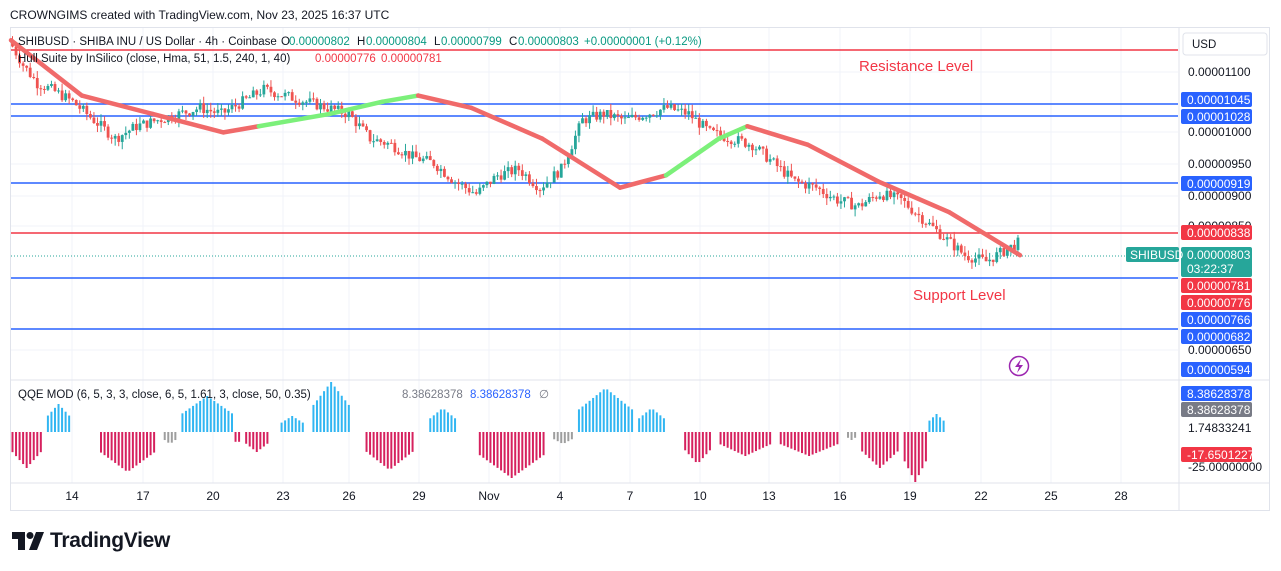 The width and height of the screenshot is (1281, 571). I want to click on hull-value-2: 0.00000781, so click(411, 59).